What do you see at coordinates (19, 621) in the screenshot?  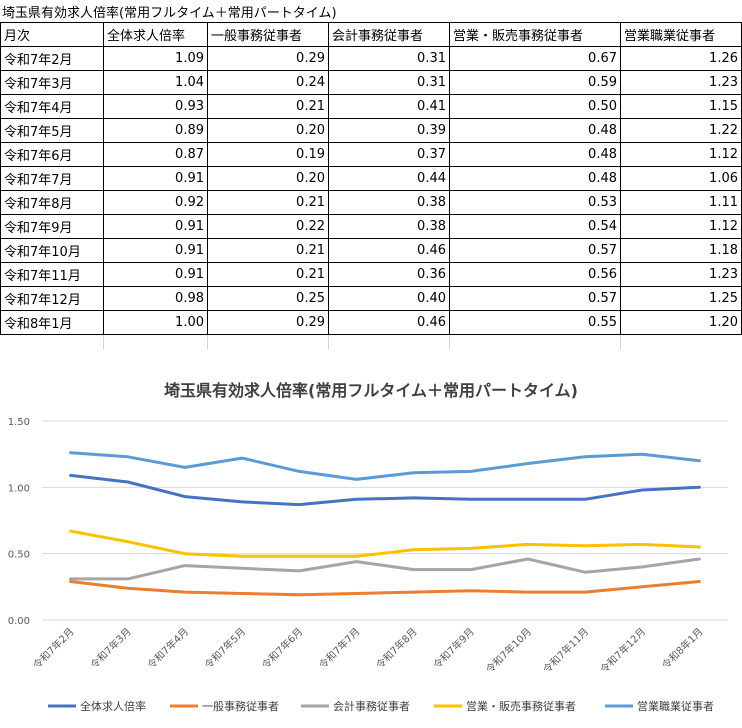 I see `y-tick-label: 0.00` at bounding box center [19, 621].